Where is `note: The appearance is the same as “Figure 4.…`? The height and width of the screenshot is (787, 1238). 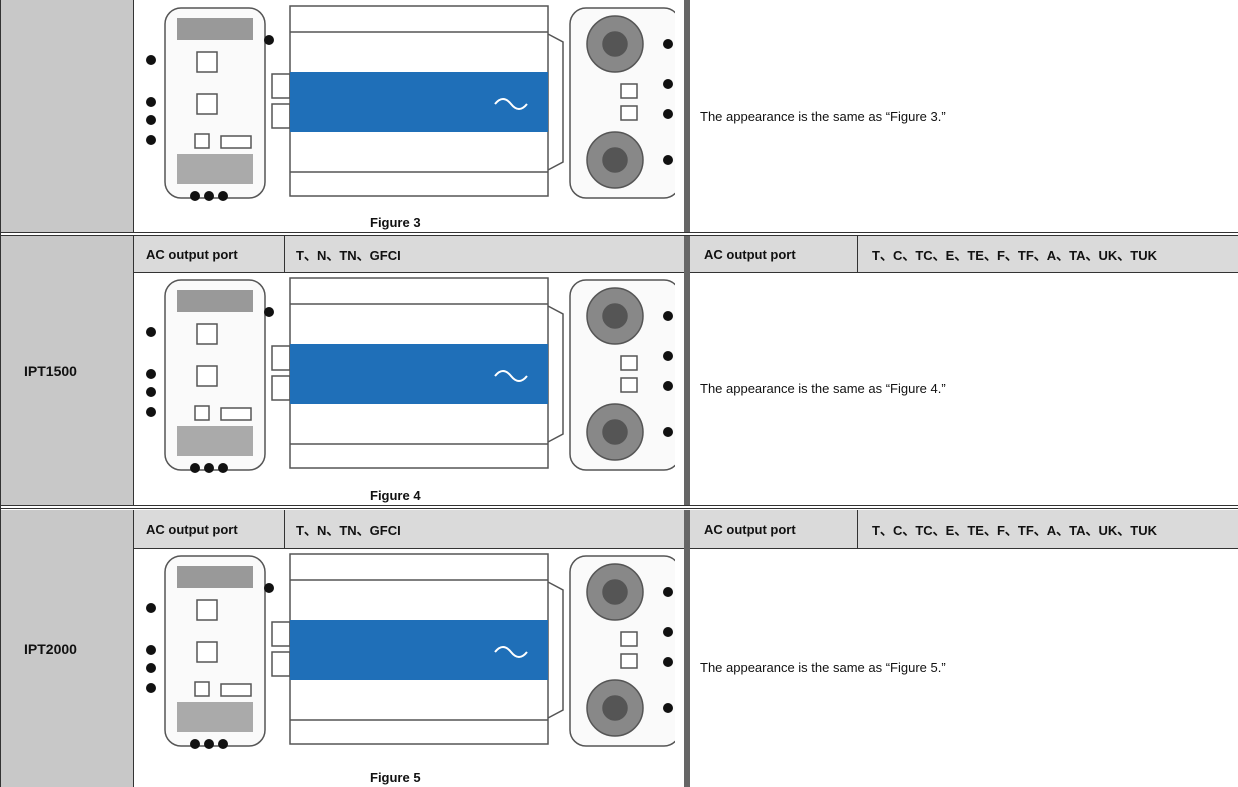 note: The appearance is the same as “Figure 4.… is located at coordinates (823, 388).